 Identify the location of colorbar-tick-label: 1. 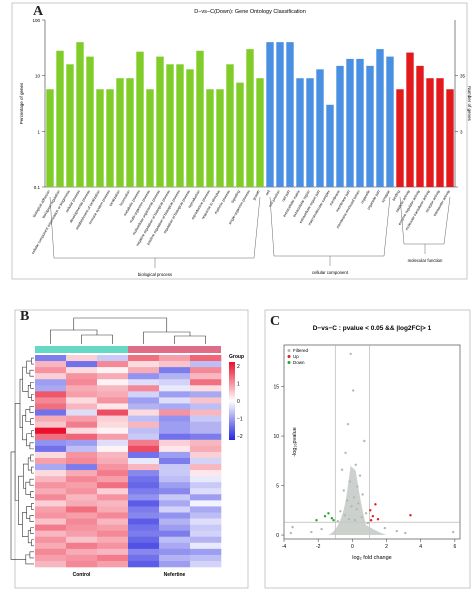
(238, 385).